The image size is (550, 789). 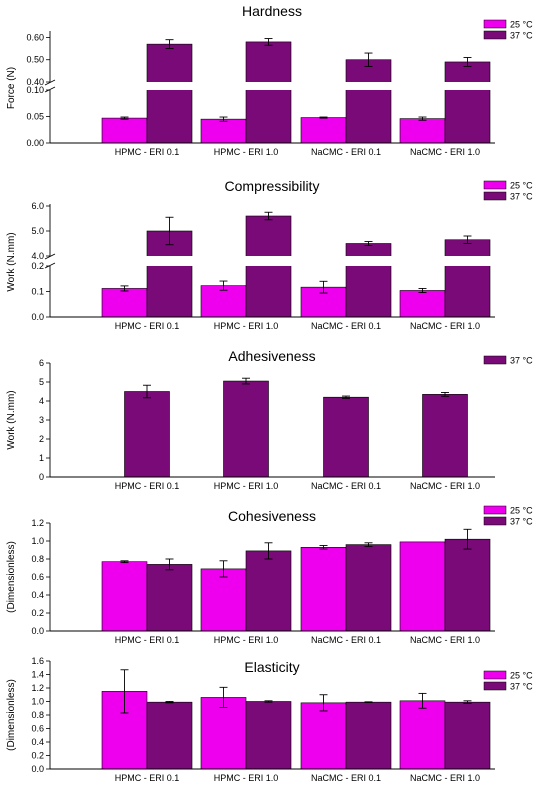 What do you see at coordinates (37, 675) in the screenshot?
I see `y-tick-label: 1.4` at bounding box center [37, 675].